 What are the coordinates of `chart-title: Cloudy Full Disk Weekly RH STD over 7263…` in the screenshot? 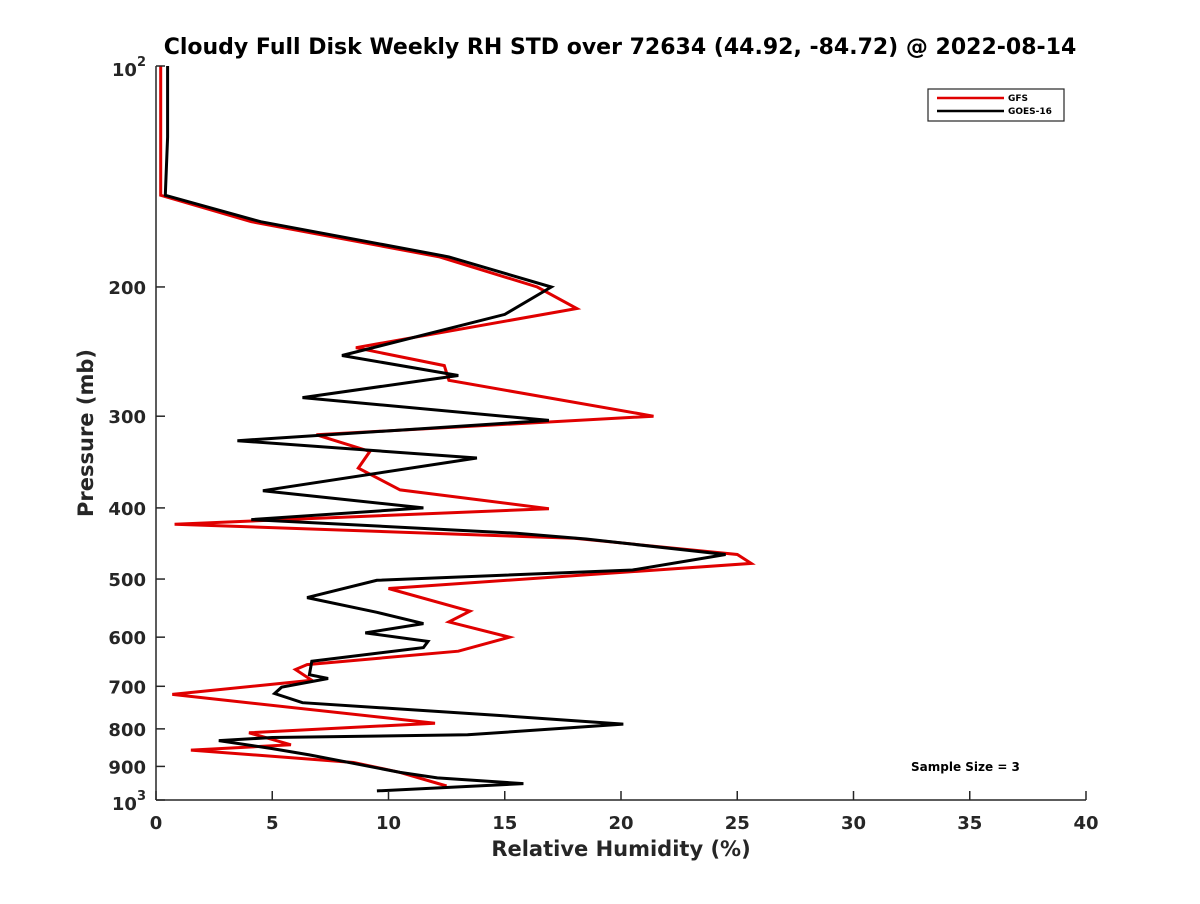 It's located at (620, 47).